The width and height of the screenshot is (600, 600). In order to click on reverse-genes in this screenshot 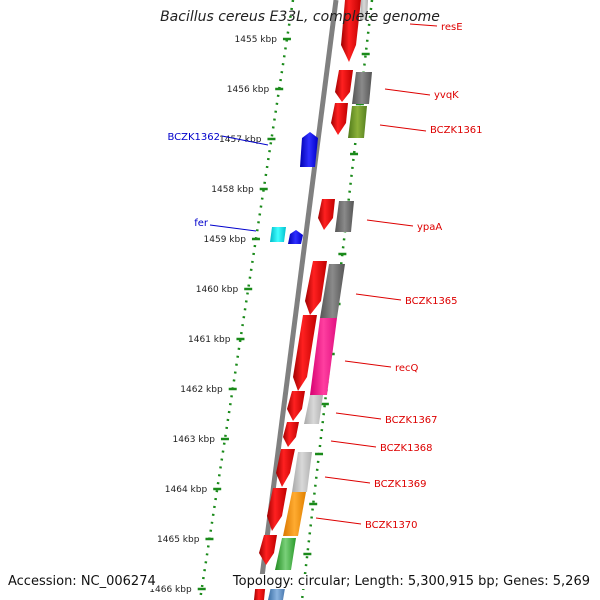, I will do `click(294, 188)`.